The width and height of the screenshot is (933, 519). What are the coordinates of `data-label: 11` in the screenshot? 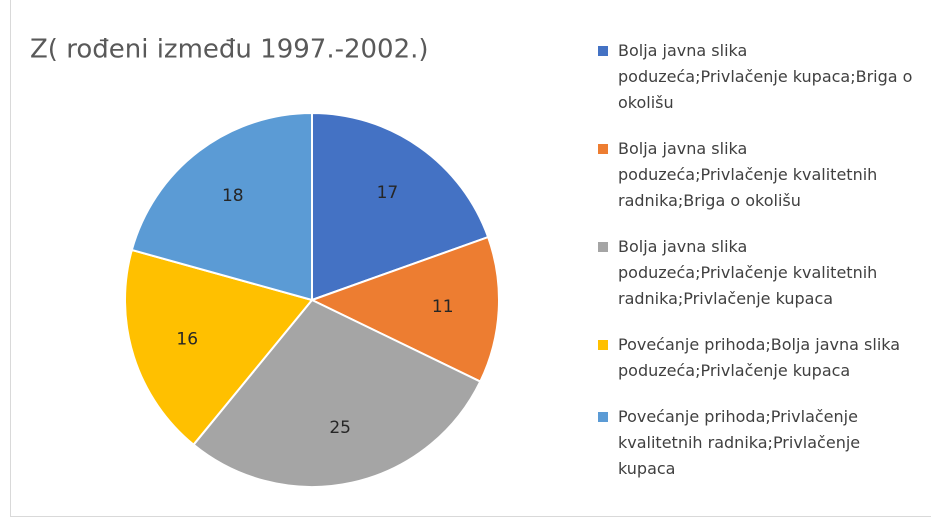 It's located at (443, 307).